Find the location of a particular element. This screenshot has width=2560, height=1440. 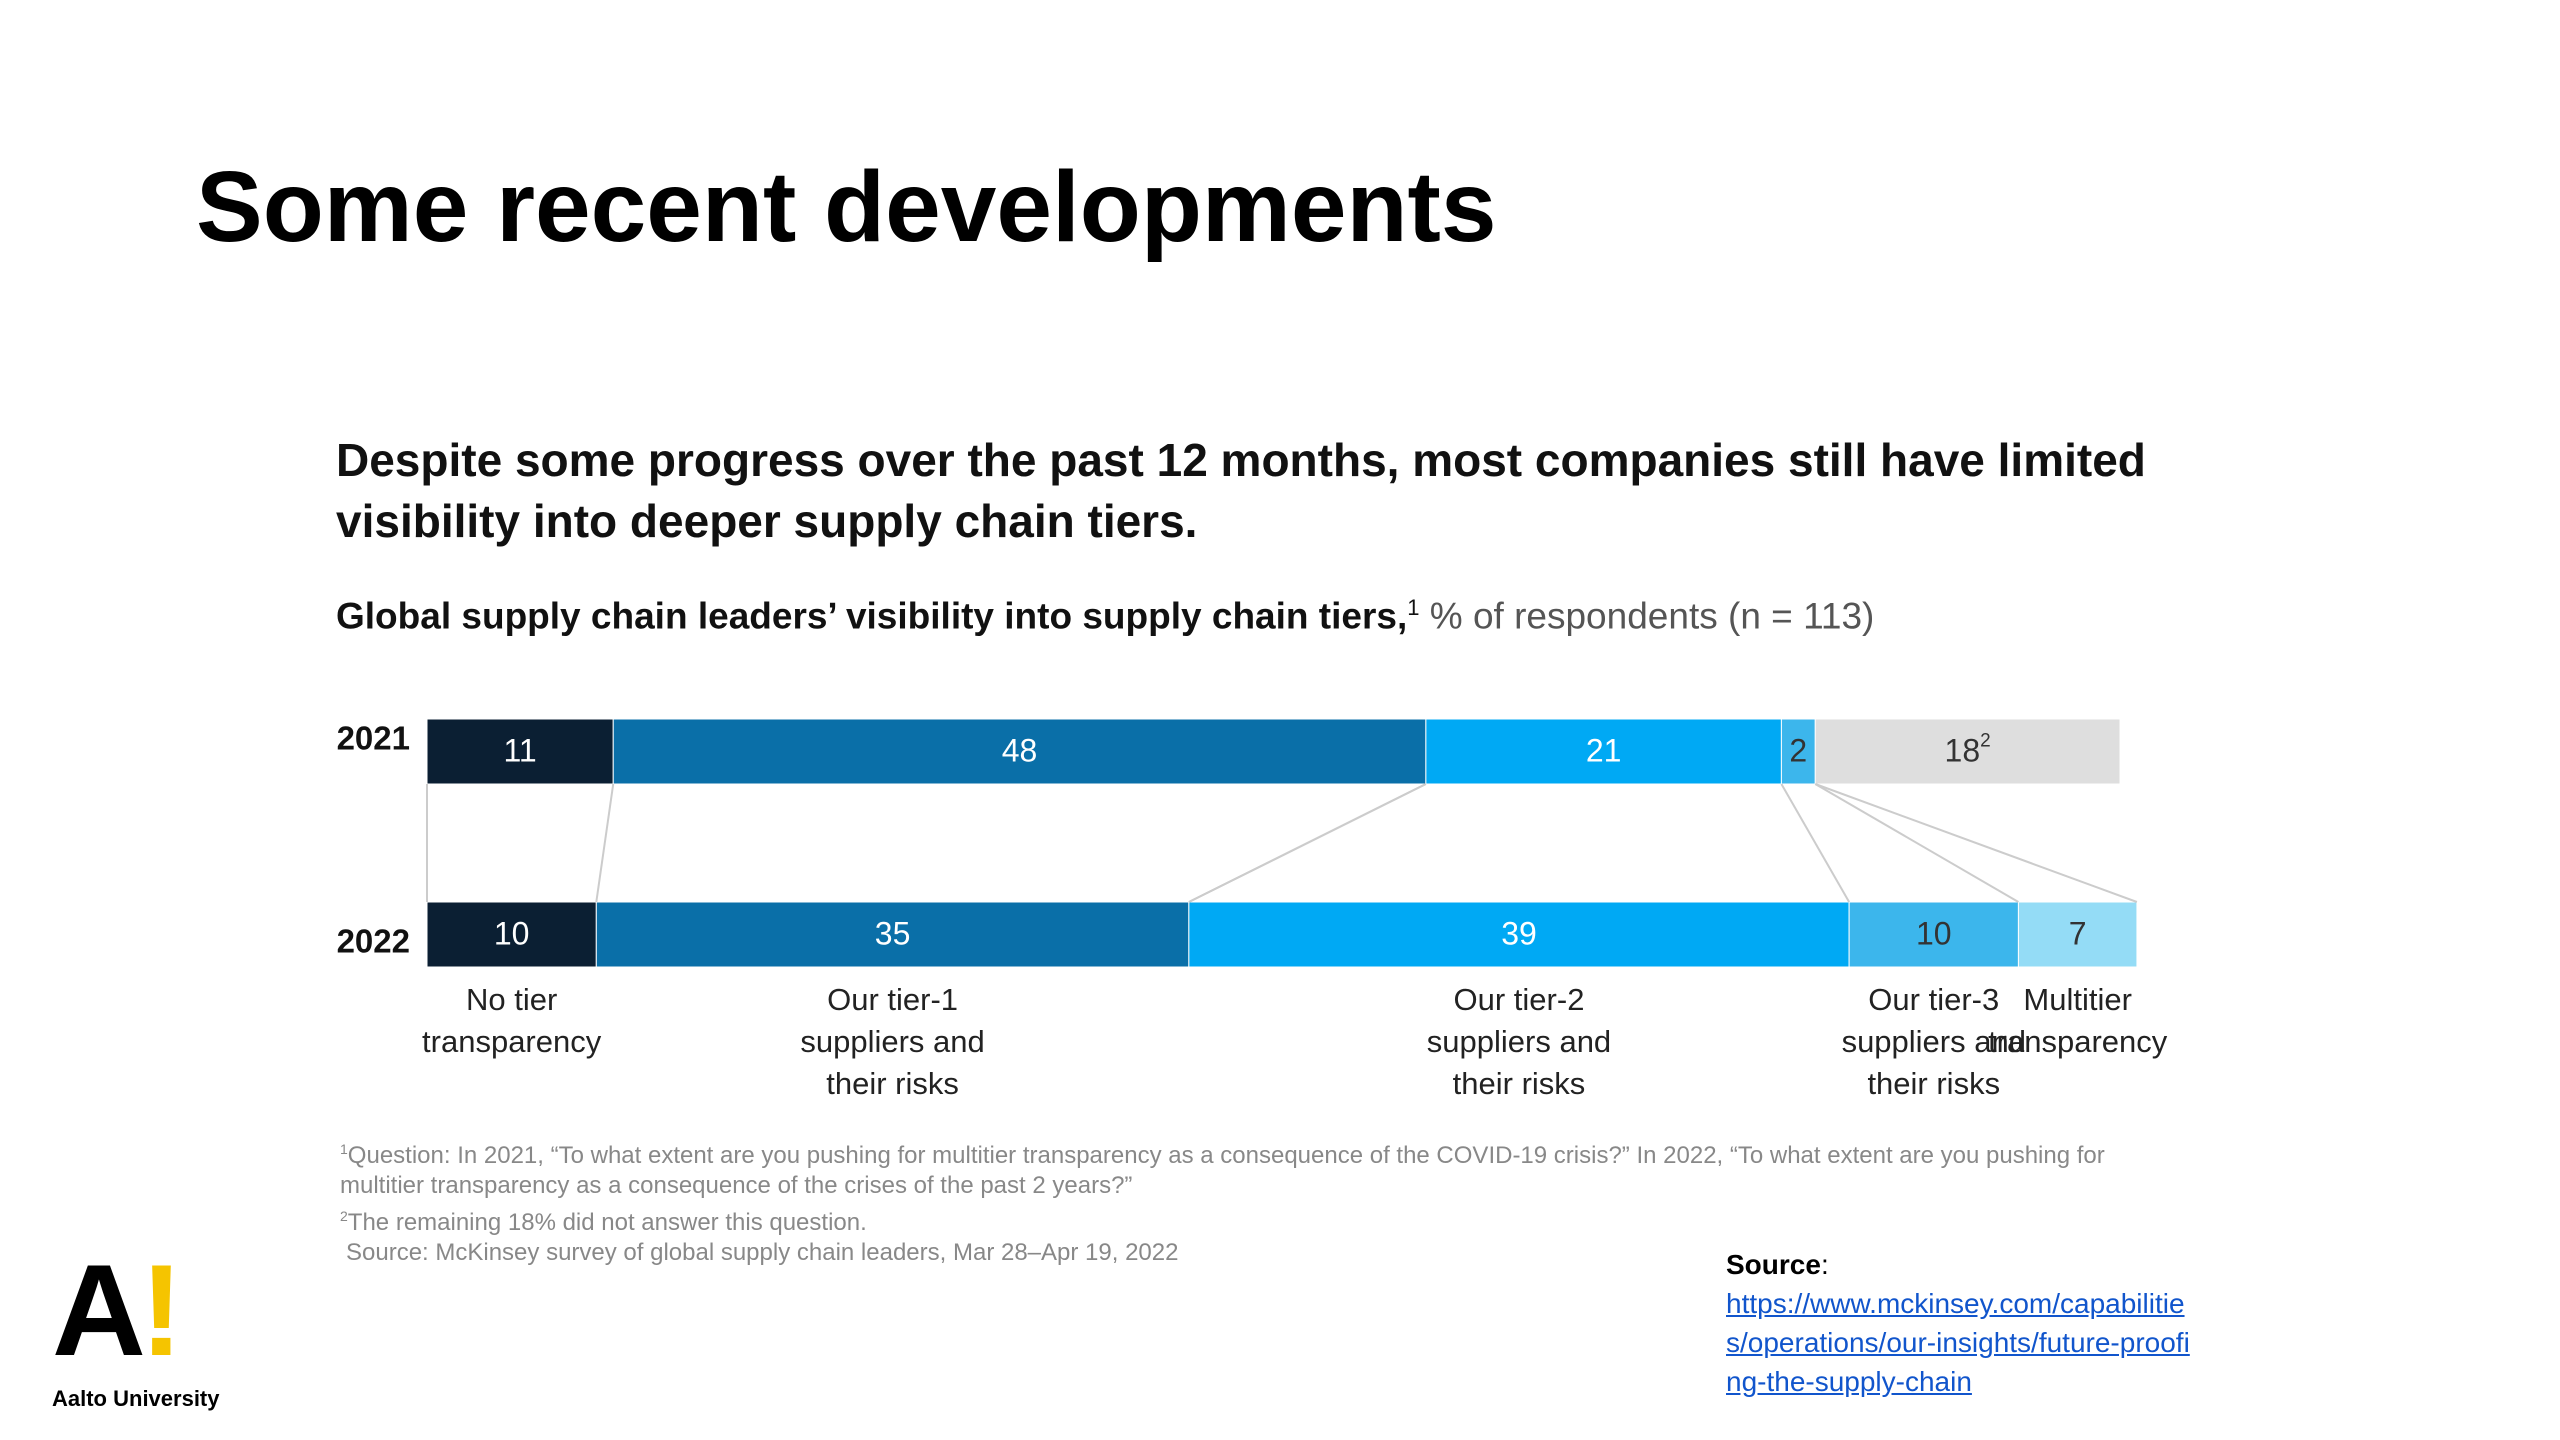

value-label: 35 is located at coordinates (893, 934).